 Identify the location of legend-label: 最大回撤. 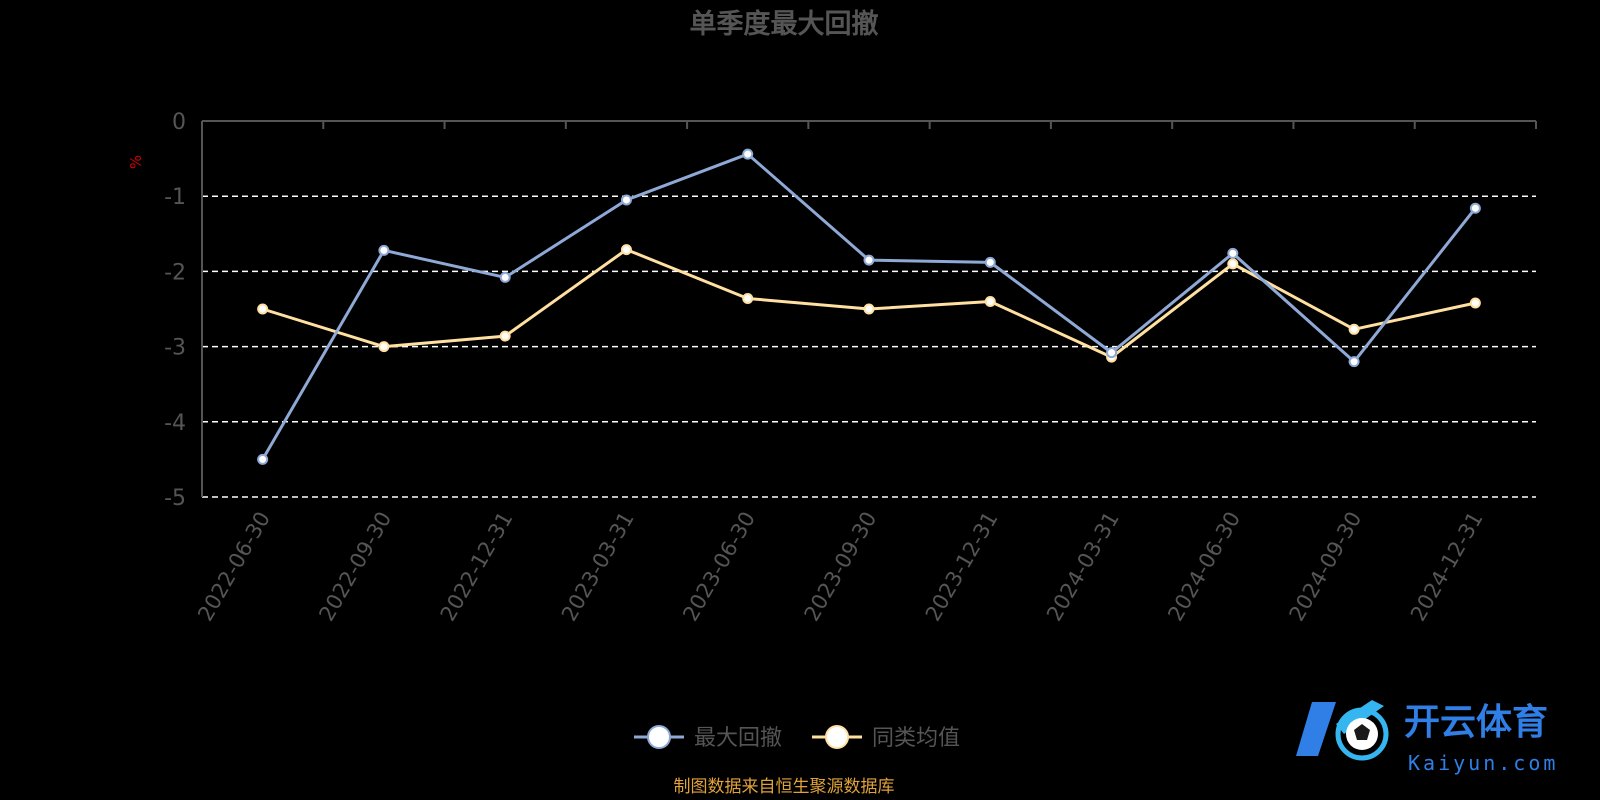
(738, 738).